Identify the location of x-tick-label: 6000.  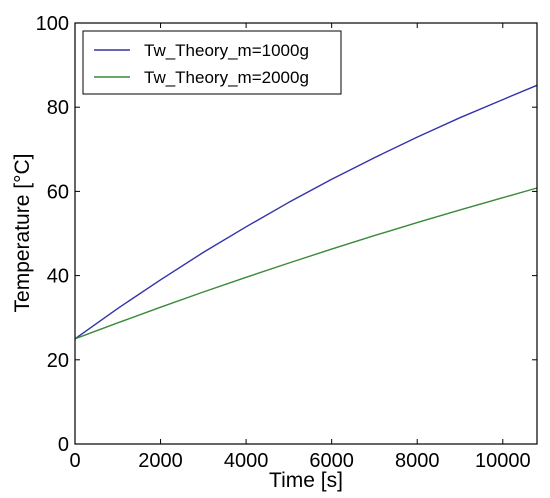
(331, 461).